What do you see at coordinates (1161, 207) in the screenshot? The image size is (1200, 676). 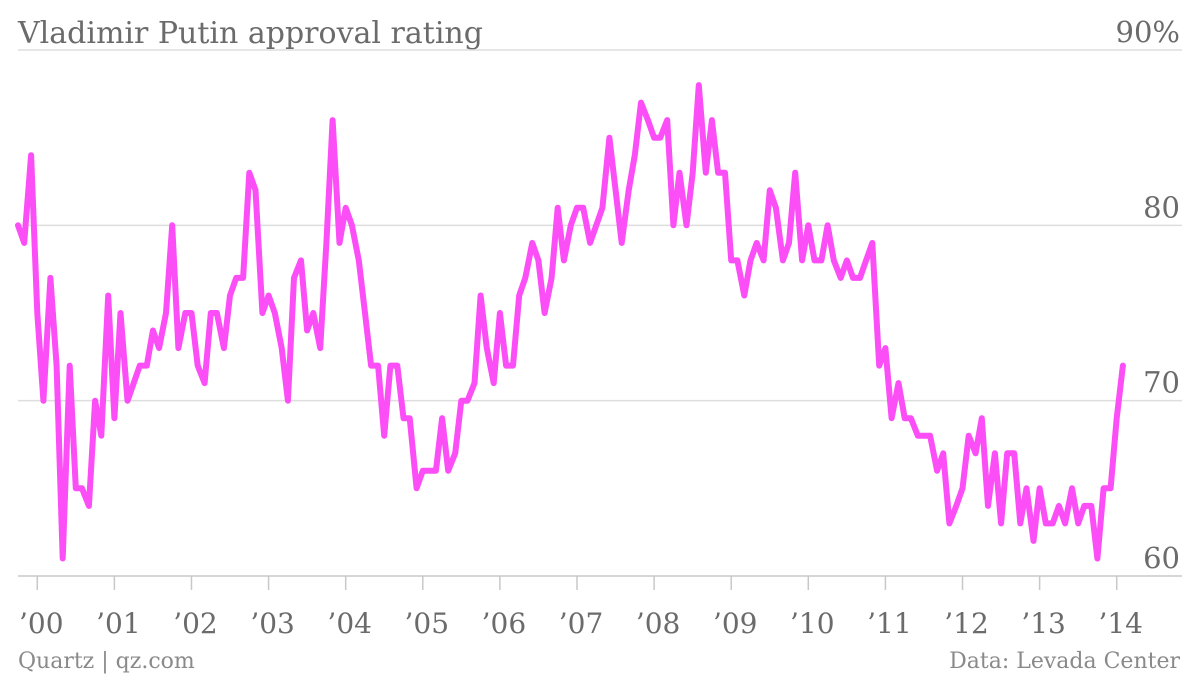 I see `y-tick-label: 80` at bounding box center [1161, 207].